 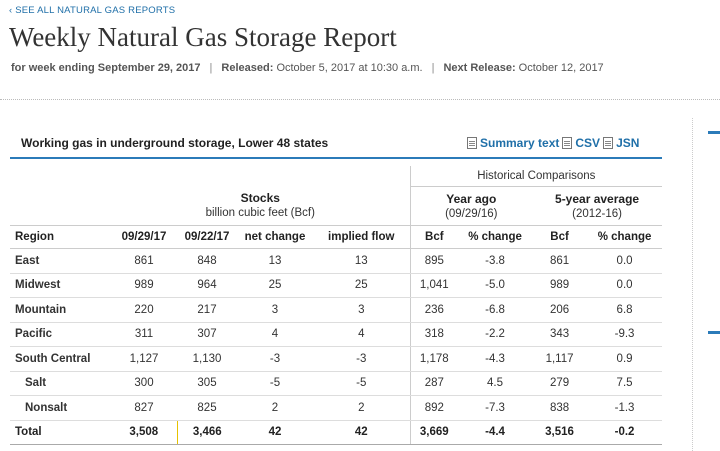 What do you see at coordinates (625, 334) in the screenshot?
I see `cell-5yr-pct: -9.3` at bounding box center [625, 334].